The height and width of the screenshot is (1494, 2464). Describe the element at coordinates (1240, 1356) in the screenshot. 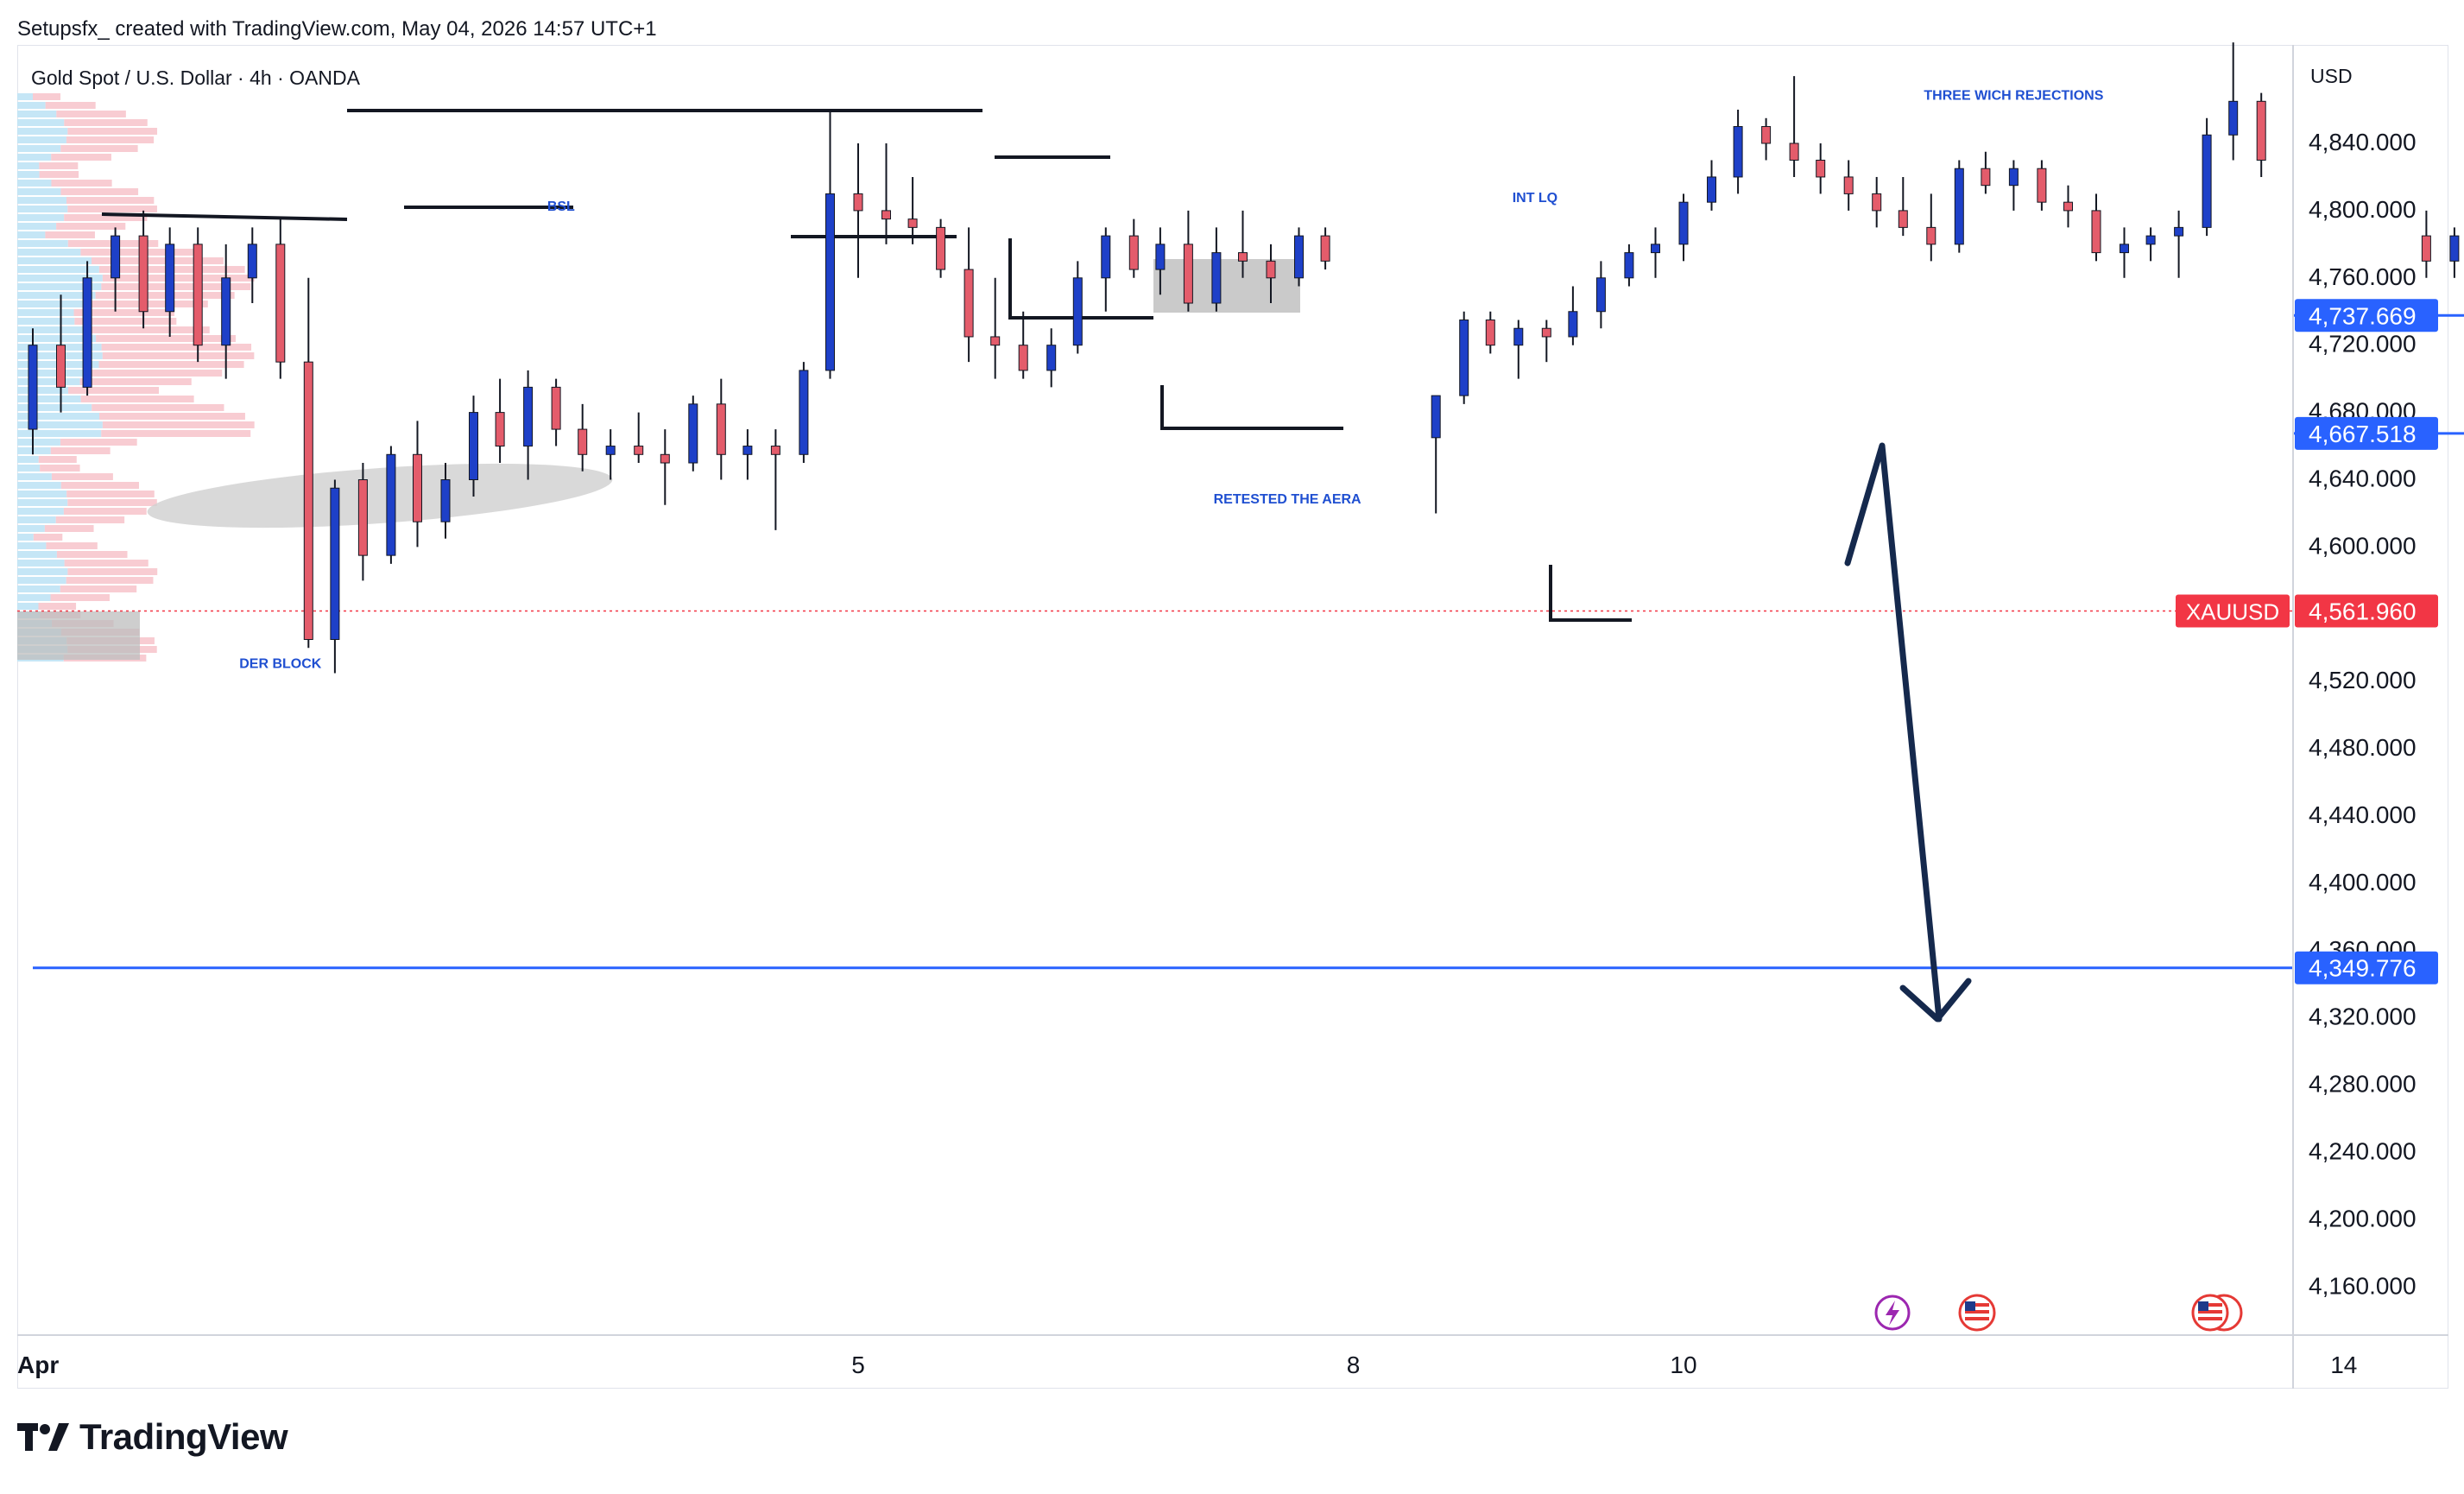

I see `time-axis: Apr5810141619222428May5710` at that location.